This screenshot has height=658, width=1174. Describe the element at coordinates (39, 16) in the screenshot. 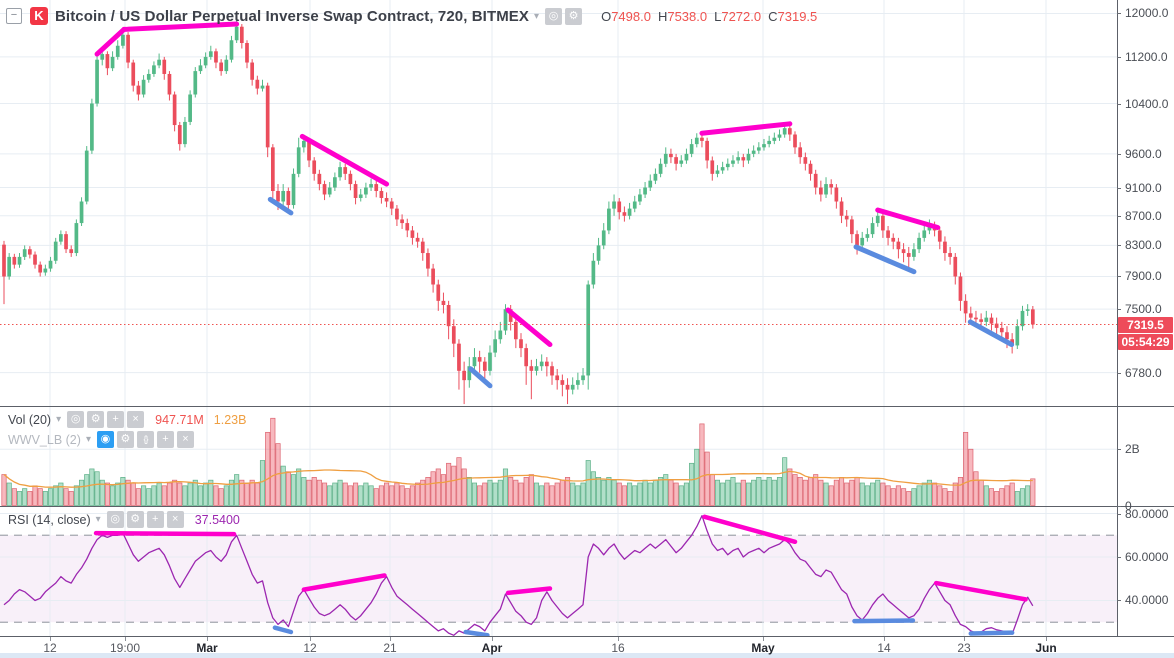

I see `exchange-logo: K` at that location.